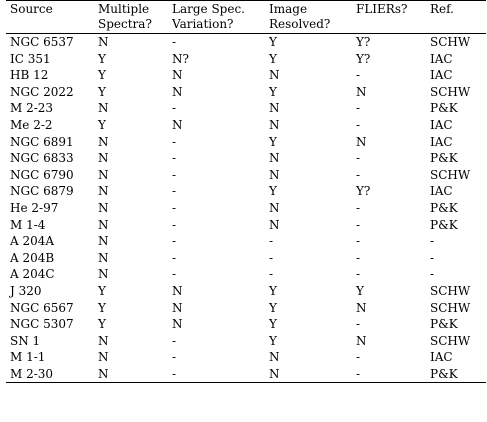  I want to click on cell-source: NGC 6879, so click(42, 191).